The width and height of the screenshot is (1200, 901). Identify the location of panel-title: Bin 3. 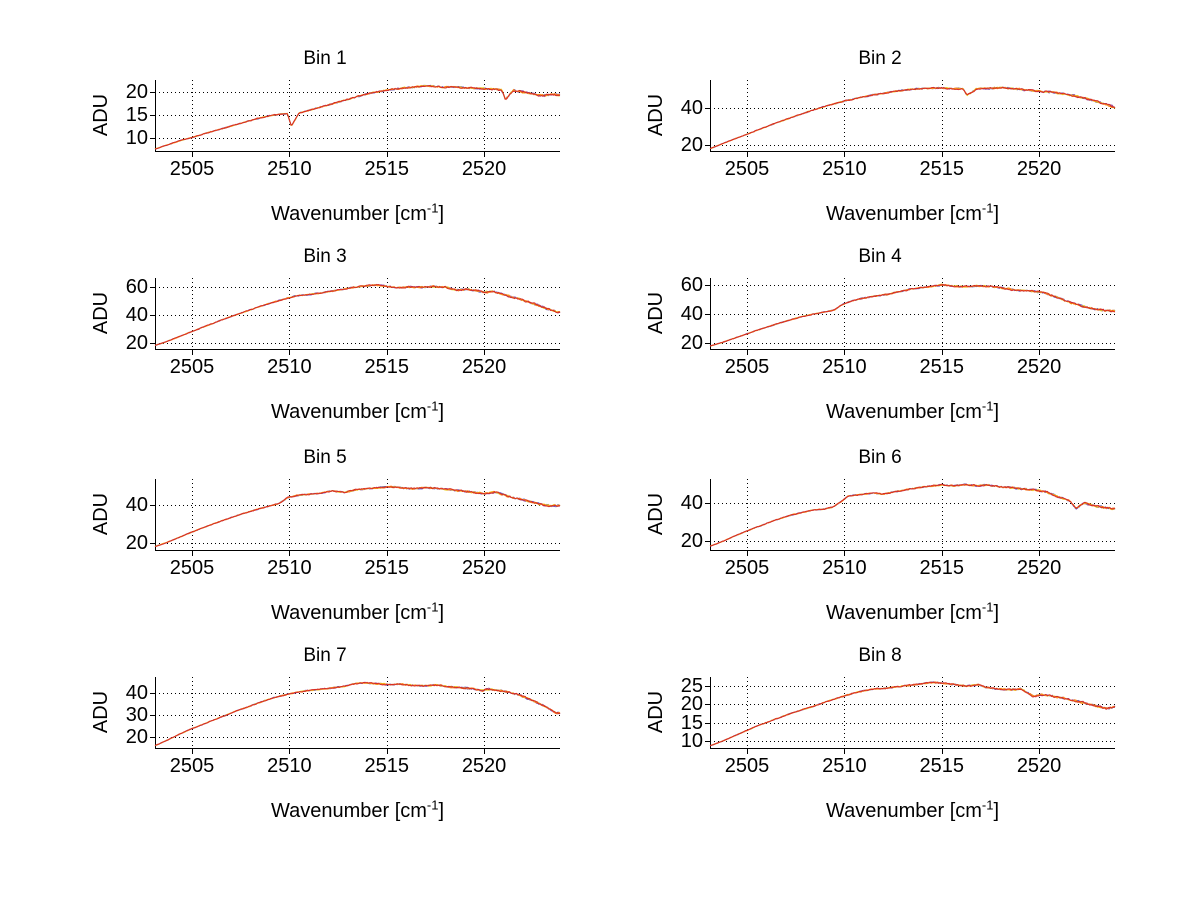
(325, 256).